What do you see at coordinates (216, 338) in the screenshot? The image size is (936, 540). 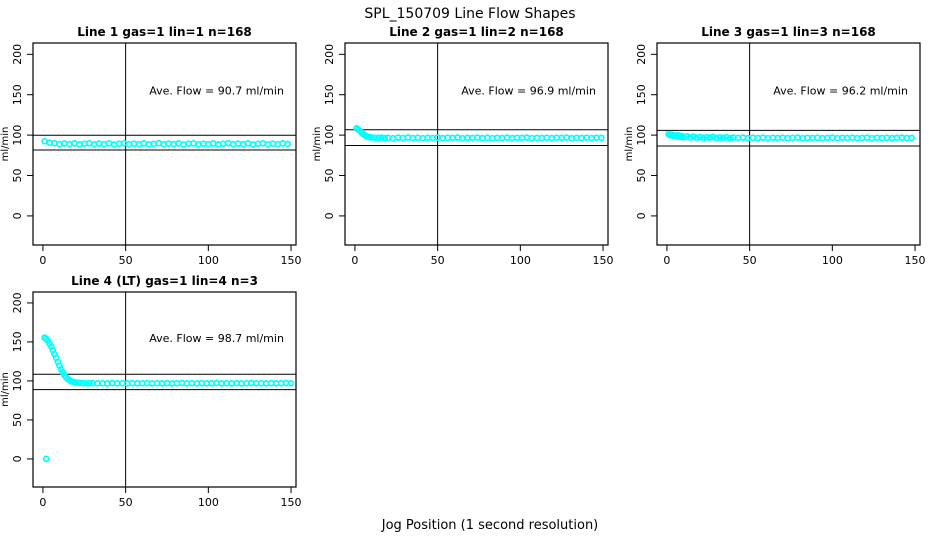 I see `ave-flow-annotation: Ave. Flow = 98.7 ml/min` at bounding box center [216, 338].